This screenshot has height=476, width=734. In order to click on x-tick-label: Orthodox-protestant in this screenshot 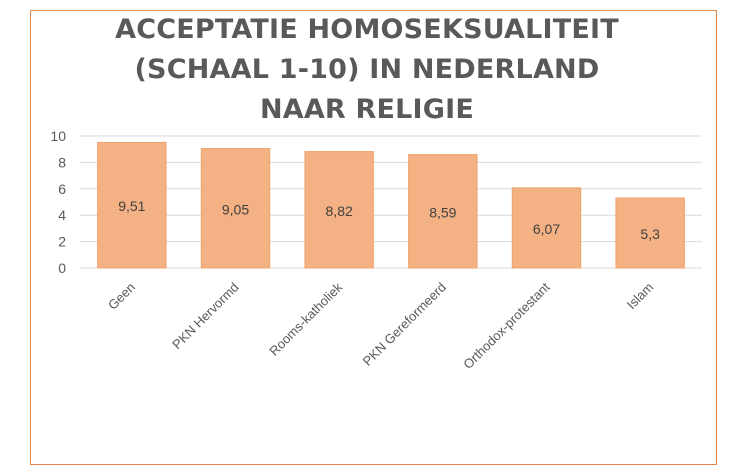, I will do `click(506, 325)`.